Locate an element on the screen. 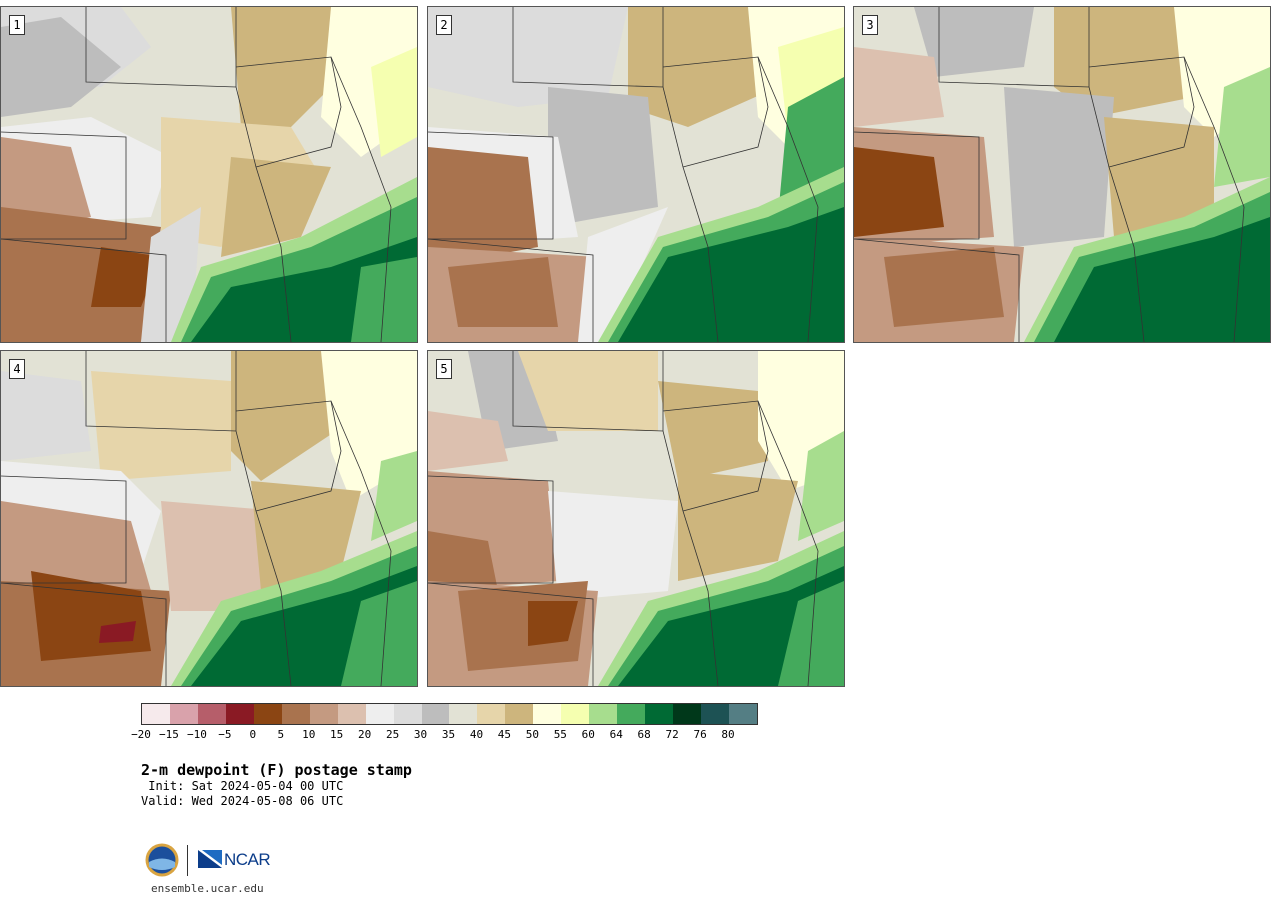 The width and height of the screenshot is (1280, 901). colorbar-tick-label: 64 is located at coordinates (616, 734).